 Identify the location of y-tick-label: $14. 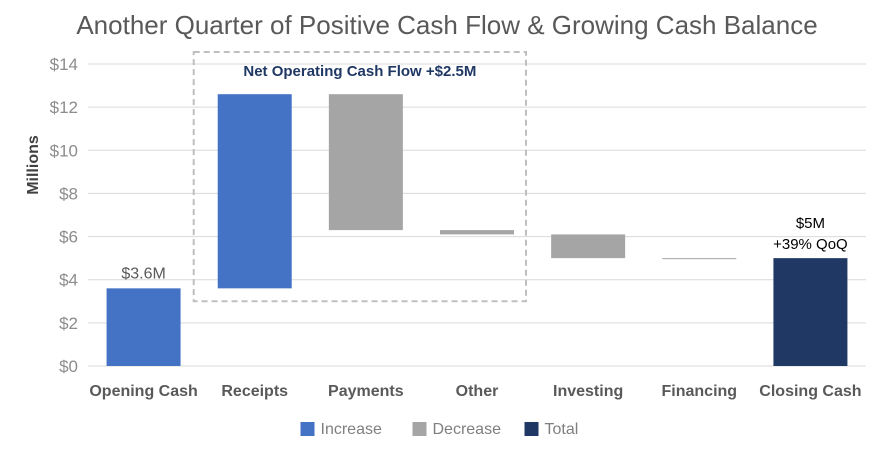
(64, 64).